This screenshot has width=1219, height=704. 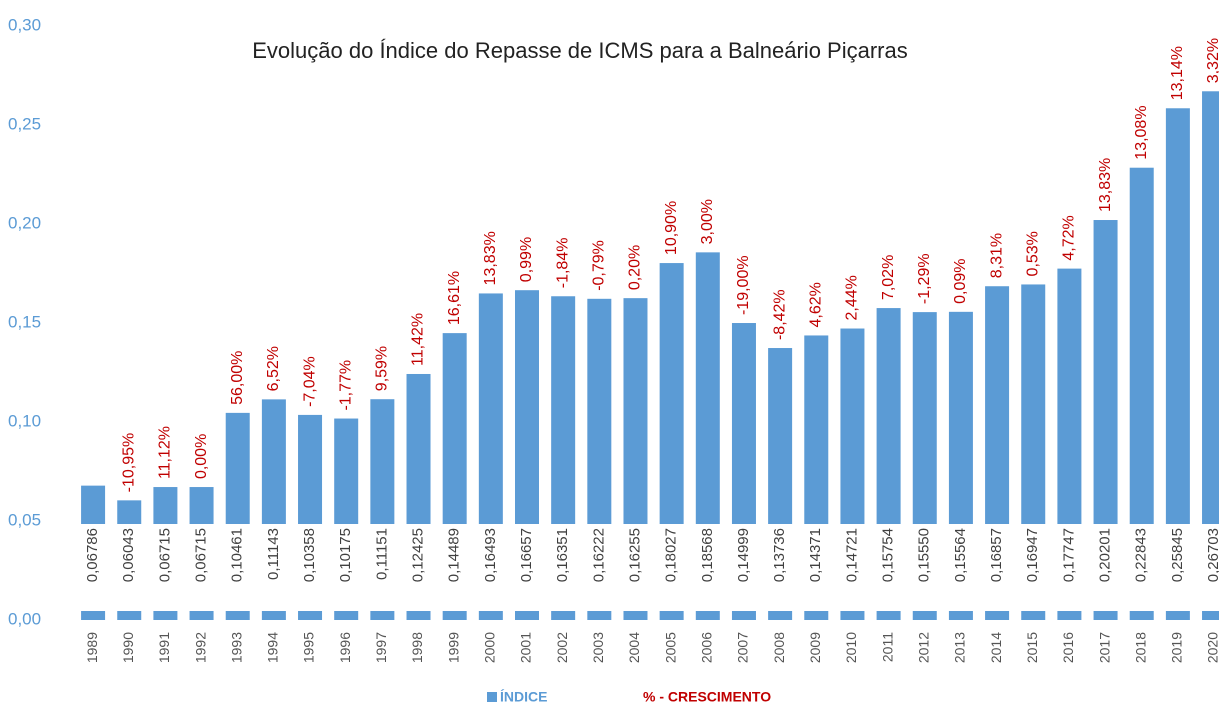 What do you see at coordinates (1069, 237) in the screenshot?
I see `growth-label: 4,72%` at bounding box center [1069, 237].